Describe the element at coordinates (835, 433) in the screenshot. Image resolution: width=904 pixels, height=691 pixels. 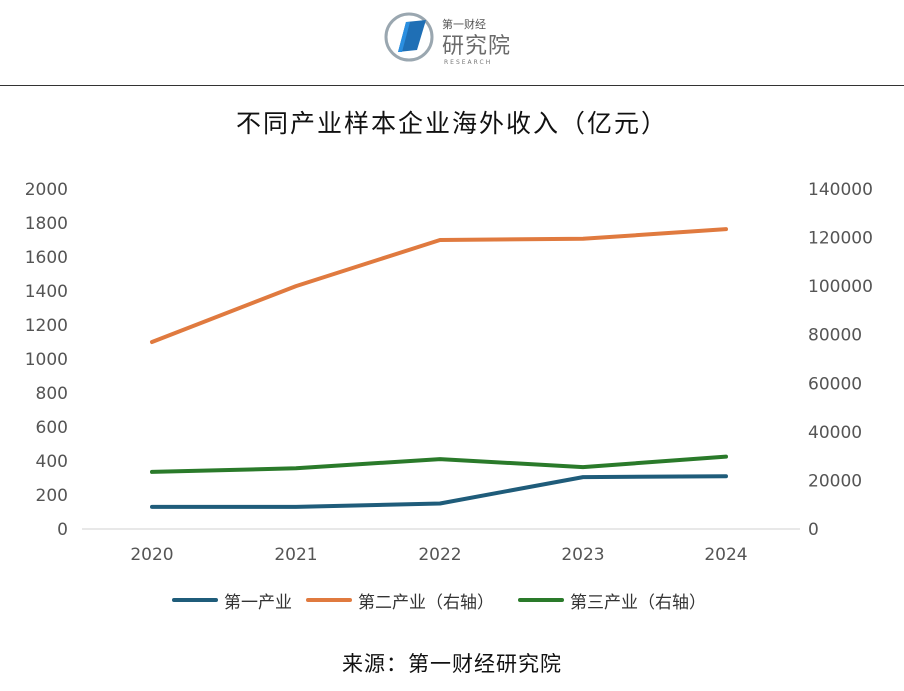
I see `right-tick-label: 40000` at that location.